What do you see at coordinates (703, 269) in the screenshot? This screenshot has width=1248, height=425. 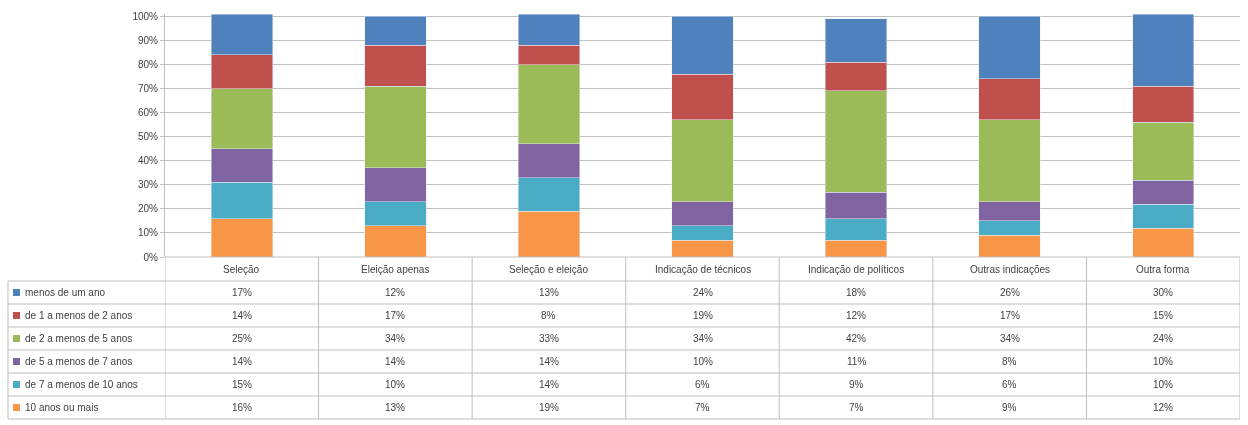 I see `x-tick-label: Indicação de técnicos` at bounding box center [703, 269].